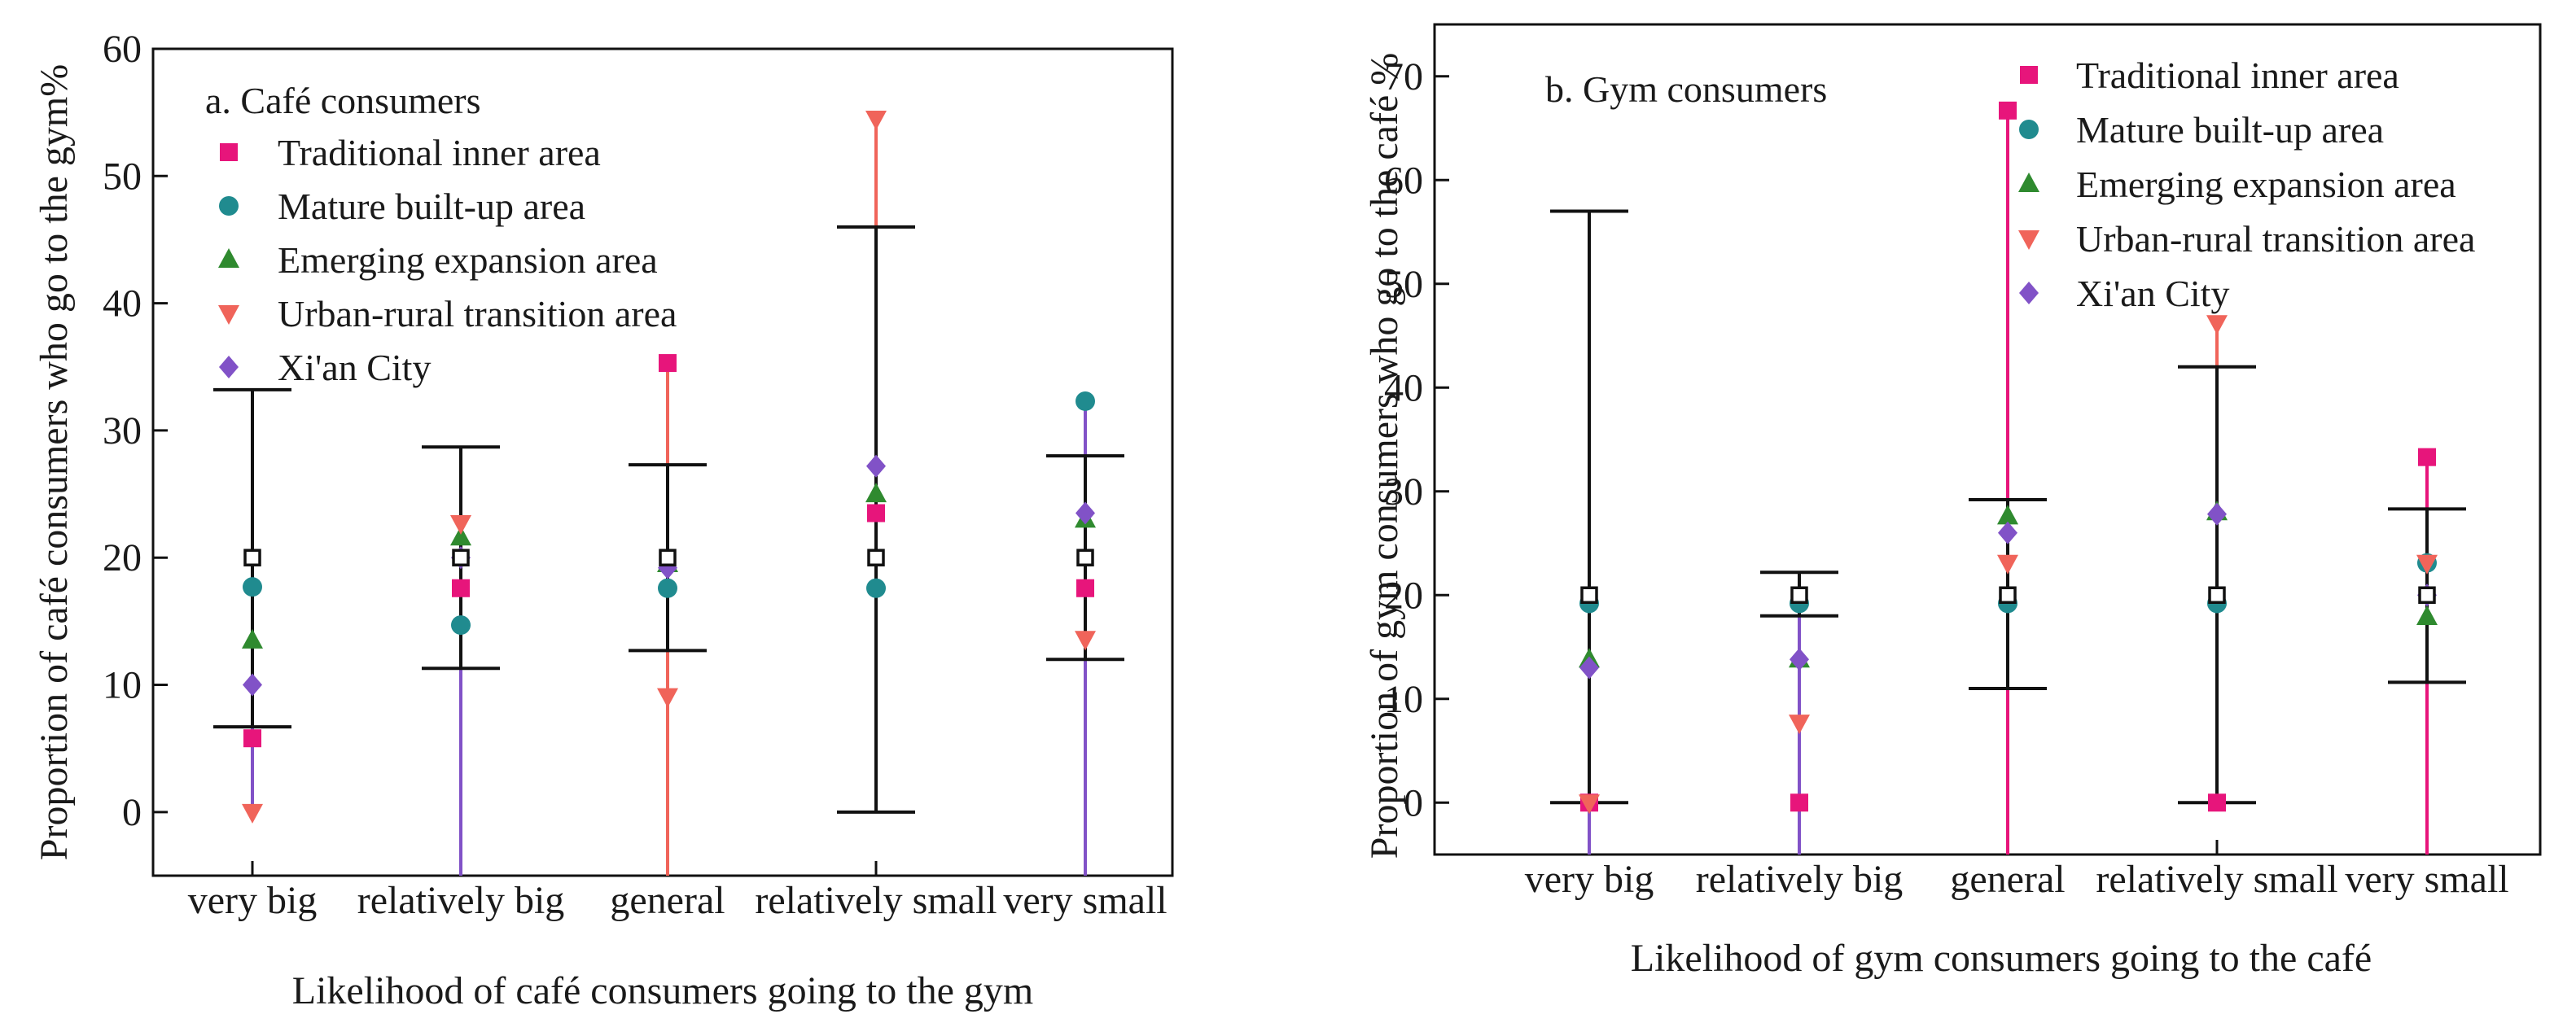 This screenshot has height=1036, width=2576. Describe the element at coordinates (1403, 180) in the screenshot. I see `y-tick-label: 60` at that location.